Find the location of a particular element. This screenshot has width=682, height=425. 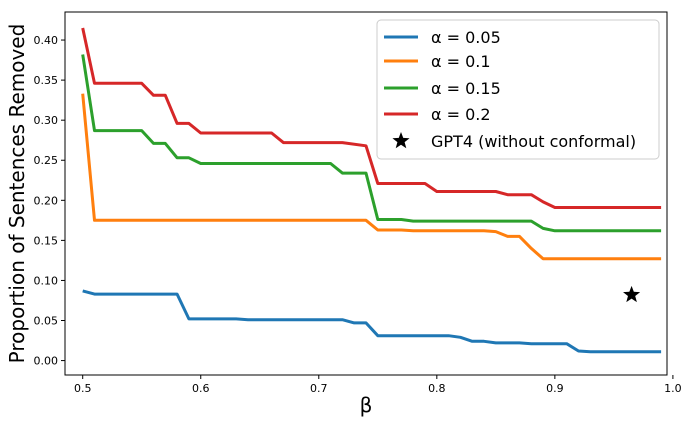

x-axis-label: β is located at coordinates (366, 405).